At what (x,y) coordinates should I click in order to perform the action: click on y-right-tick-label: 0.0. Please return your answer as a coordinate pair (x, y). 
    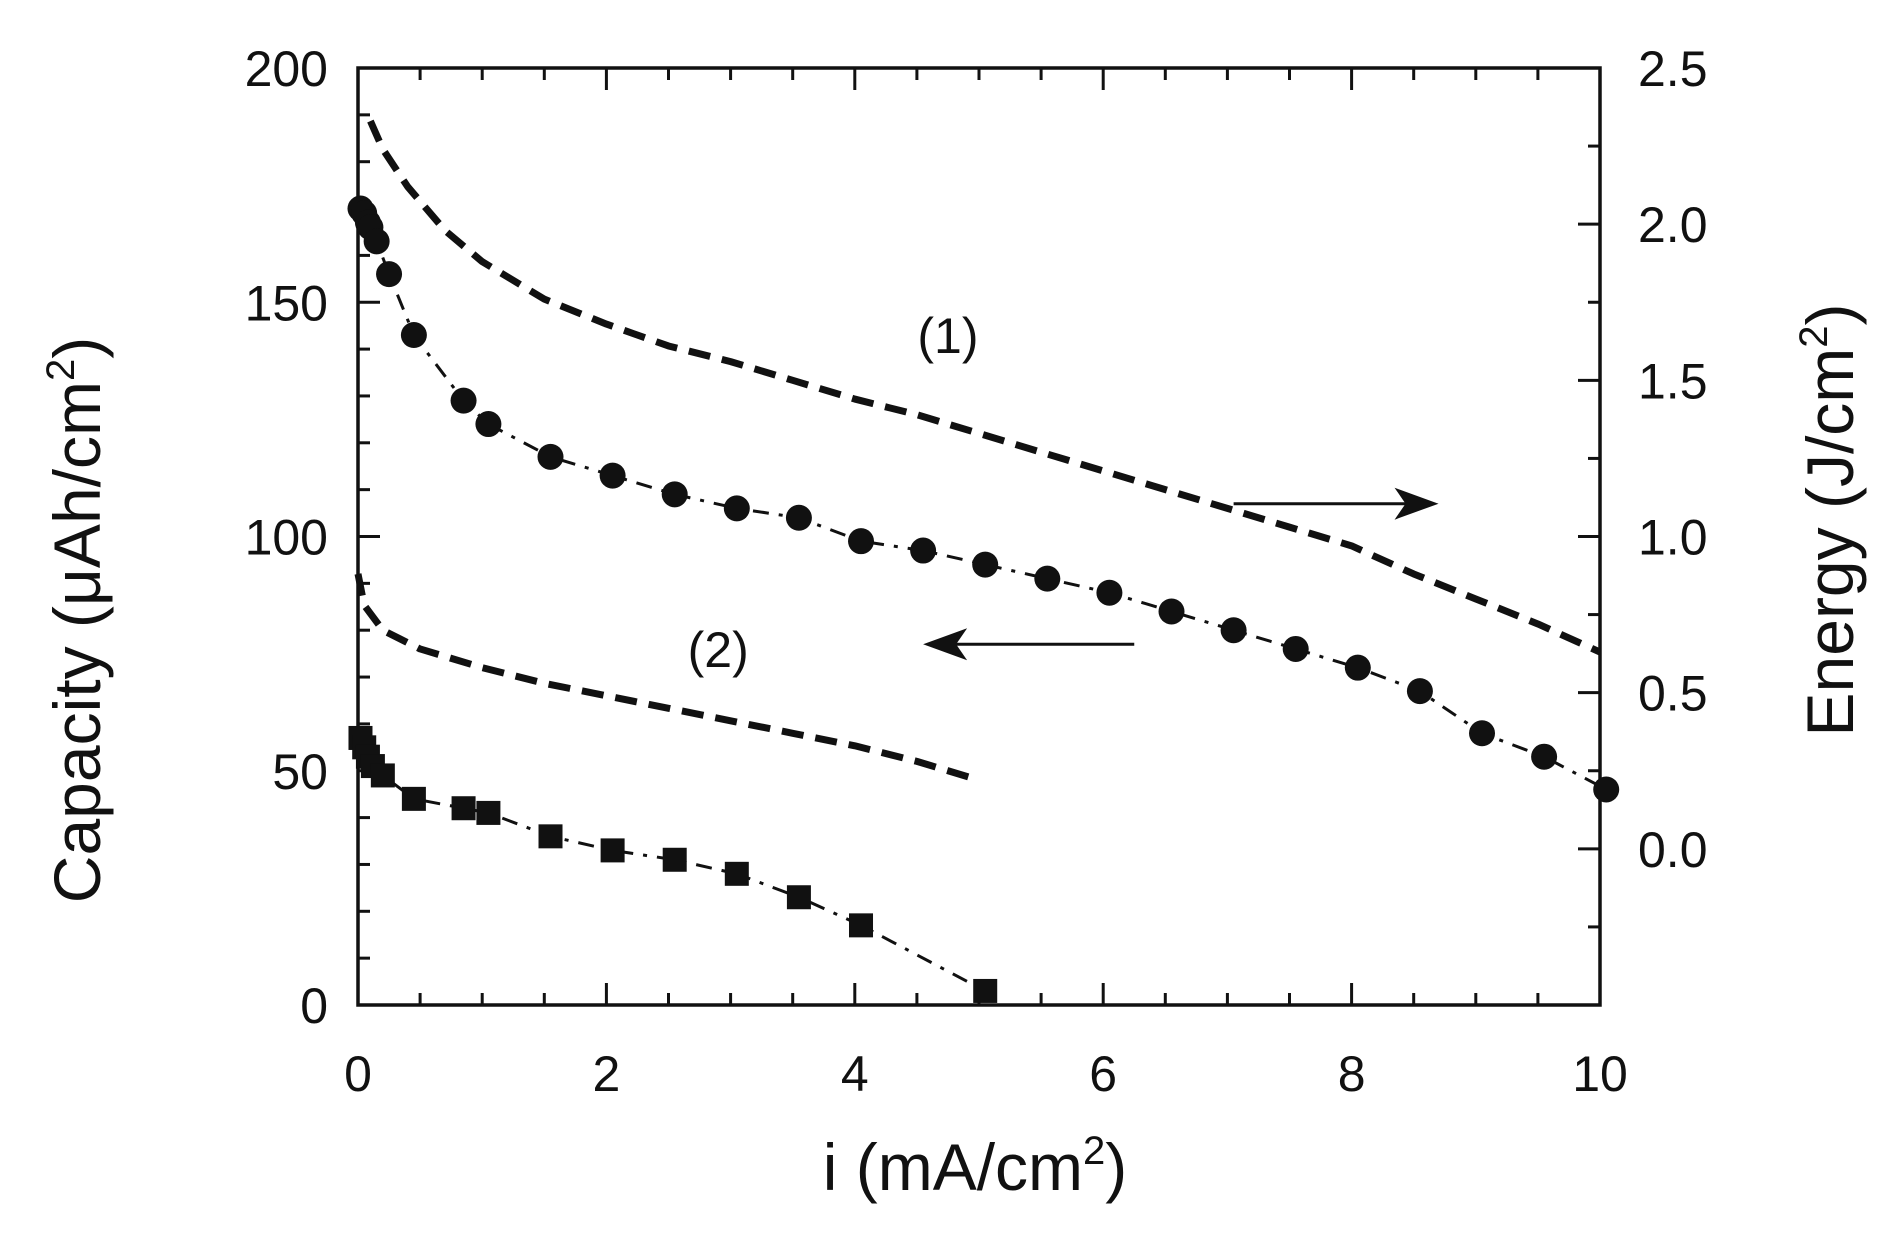
    Looking at the image, I should click on (1673, 850).